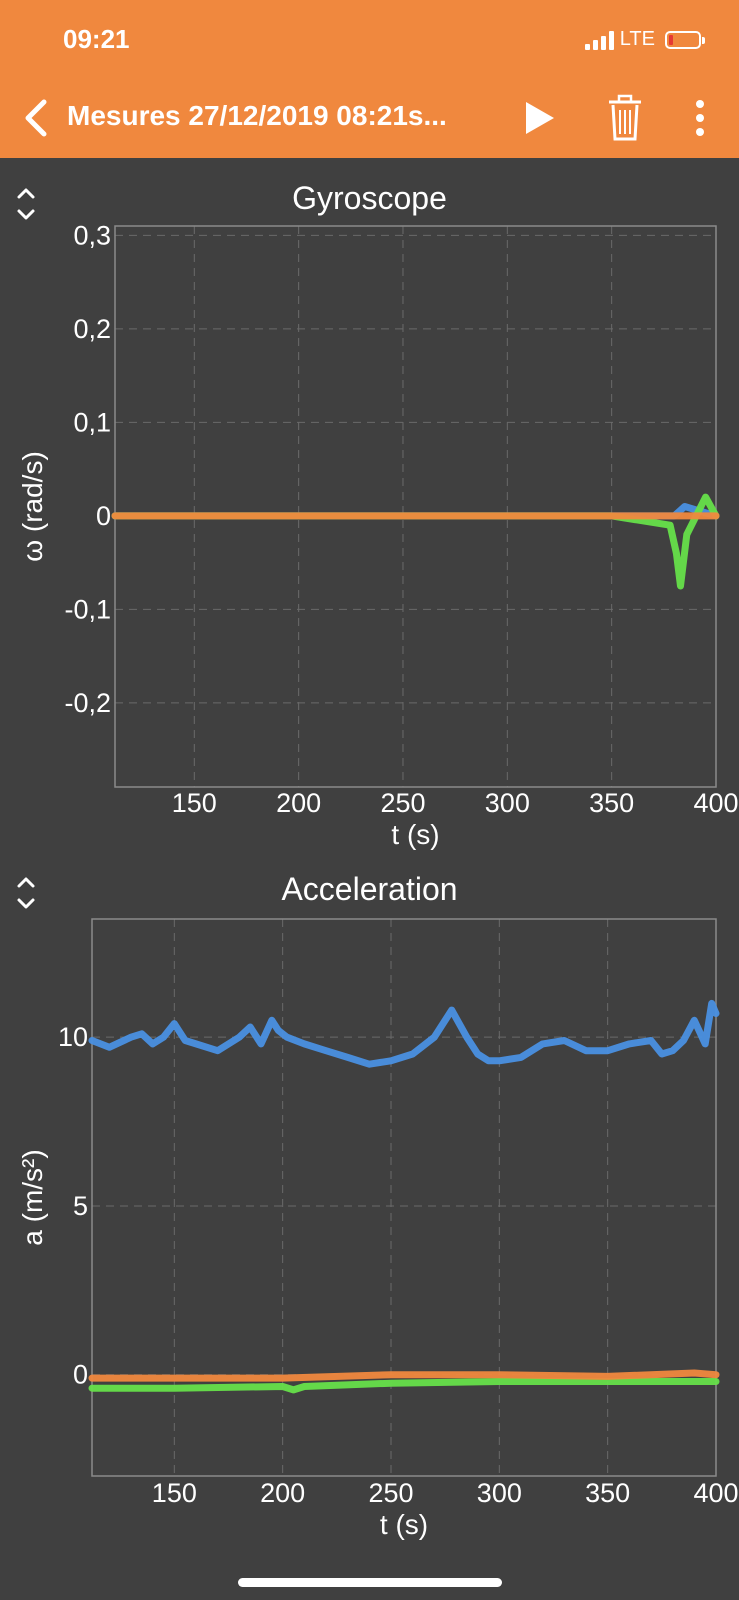 This screenshot has height=1600, width=739. I want to click on status-indicators: LTE, so click(644, 39).